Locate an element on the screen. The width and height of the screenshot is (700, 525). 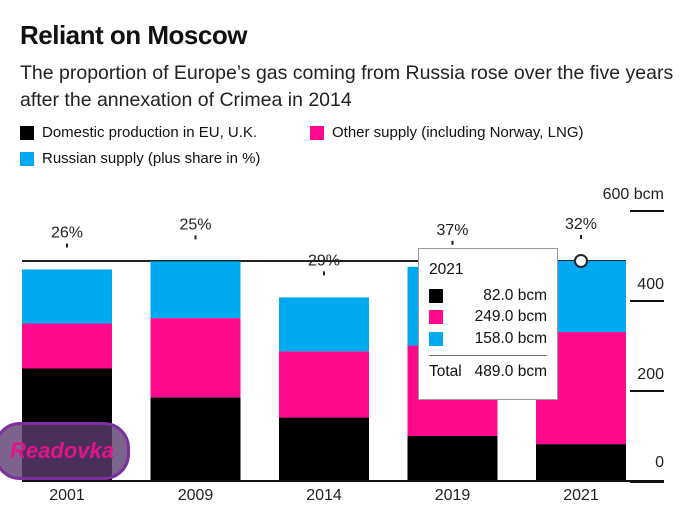
legend-label: Domestic production in EU, U.K. is located at coordinates (150, 132).